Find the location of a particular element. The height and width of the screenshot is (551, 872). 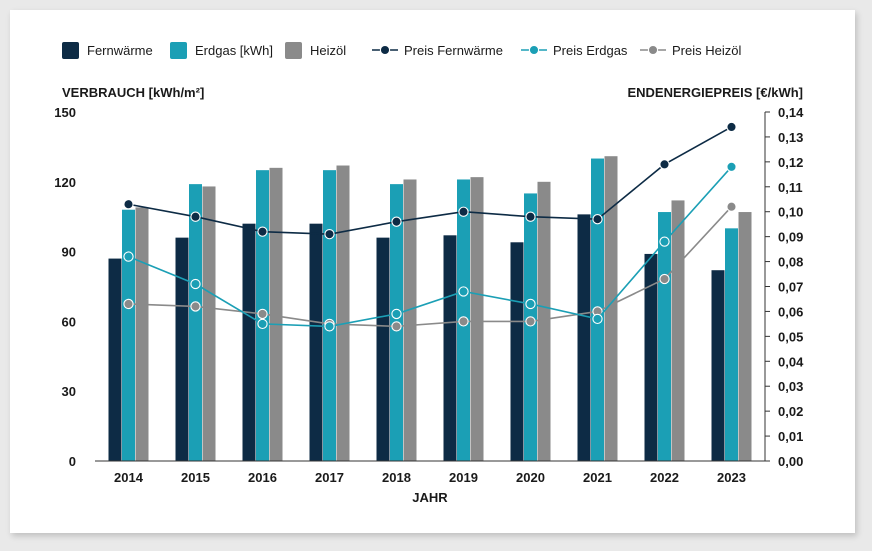

x-tick-label: 2021 is located at coordinates (597, 477).